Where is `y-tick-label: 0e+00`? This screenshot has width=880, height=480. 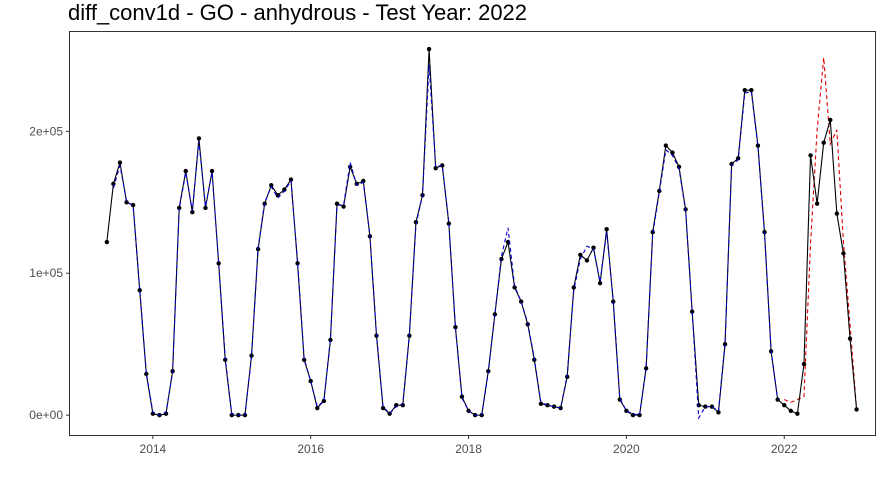 y-tick-label: 0e+00 is located at coordinates (46, 415).